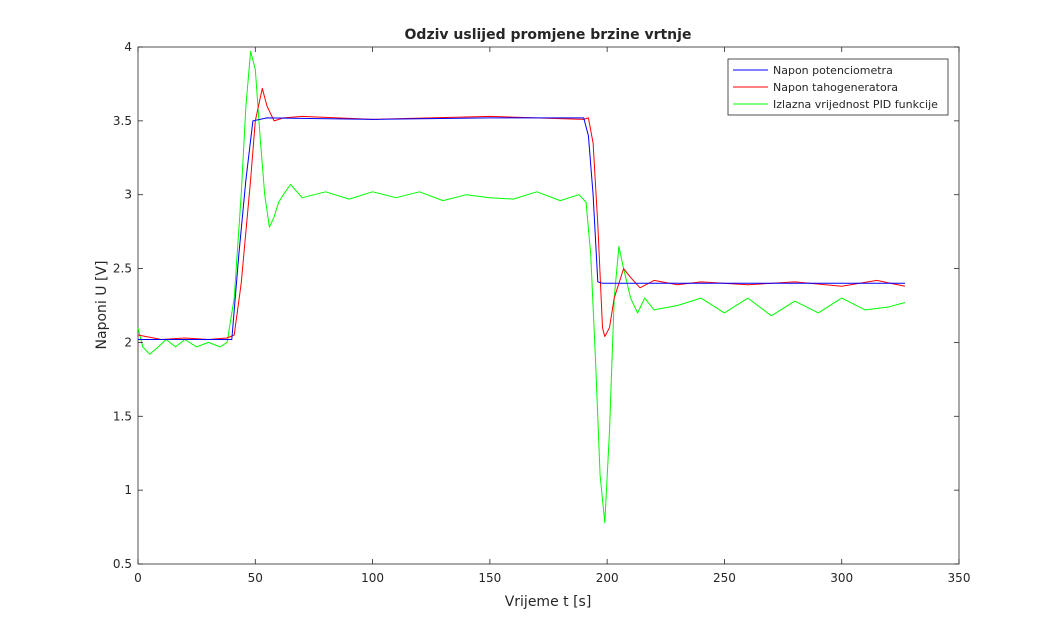 The width and height of the screenshot is (1060, 633). I want to click on y-tick-label: 1, so click(128, 490).